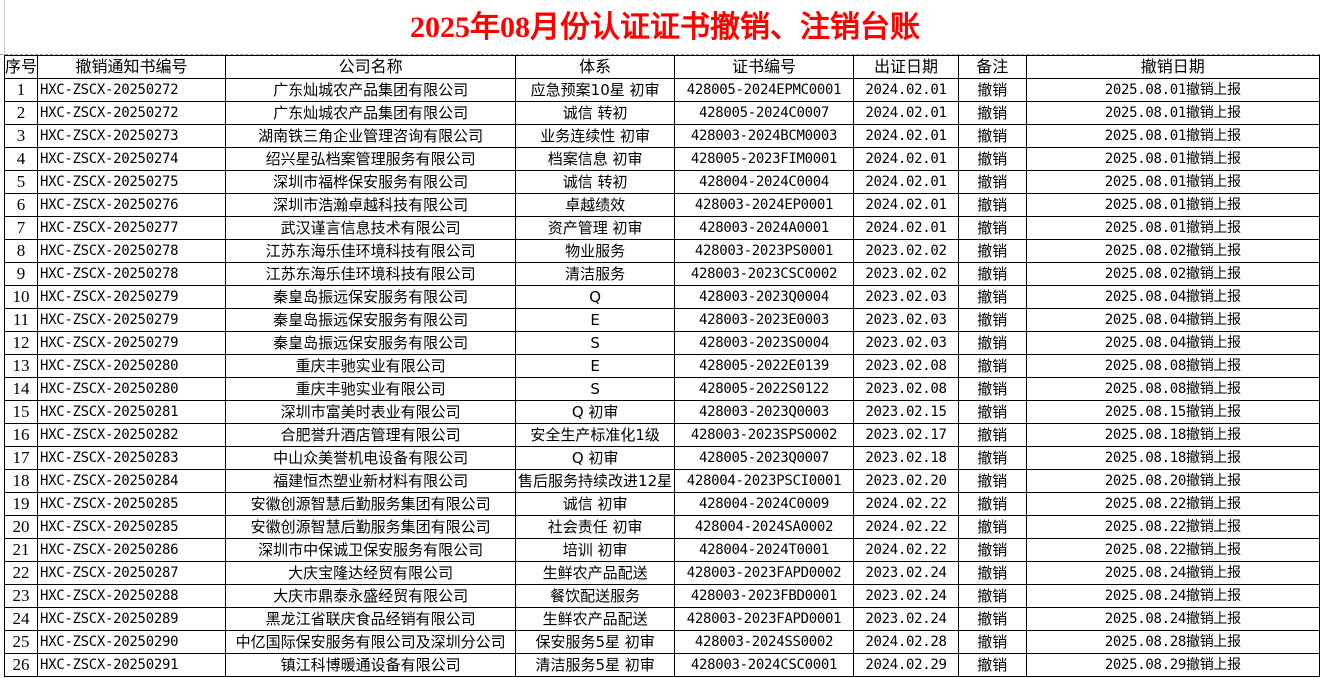  I want to click on notice-no-cell: HXC-ZSCX-20250276, so click(132, 205).